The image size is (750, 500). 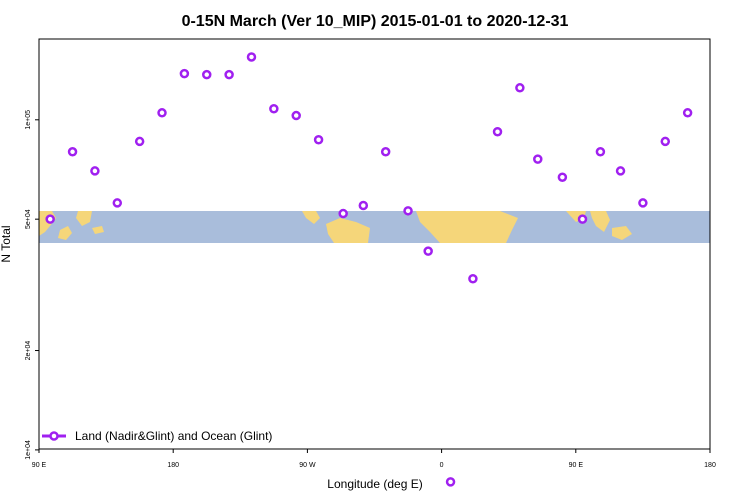 I want to click on map-land-borneo, so click(x=84, y=218).